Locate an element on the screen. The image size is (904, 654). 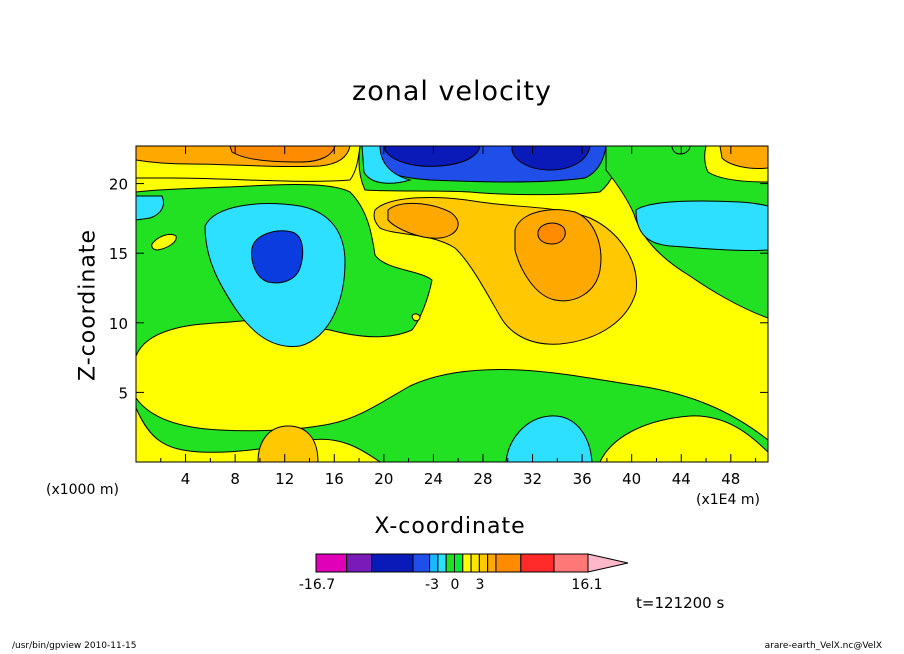
field-yellow-small is located at coordinates (164, 242).